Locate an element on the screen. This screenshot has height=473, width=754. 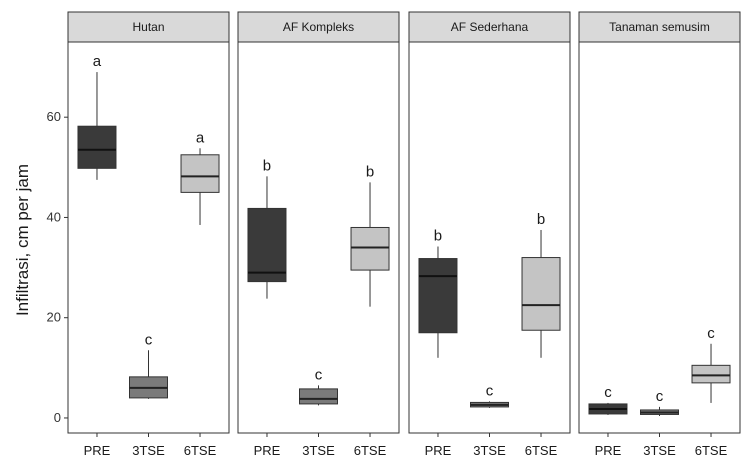
y-axis-title: Infiltrasi, cm per jam is located at coordinates (22, 240).